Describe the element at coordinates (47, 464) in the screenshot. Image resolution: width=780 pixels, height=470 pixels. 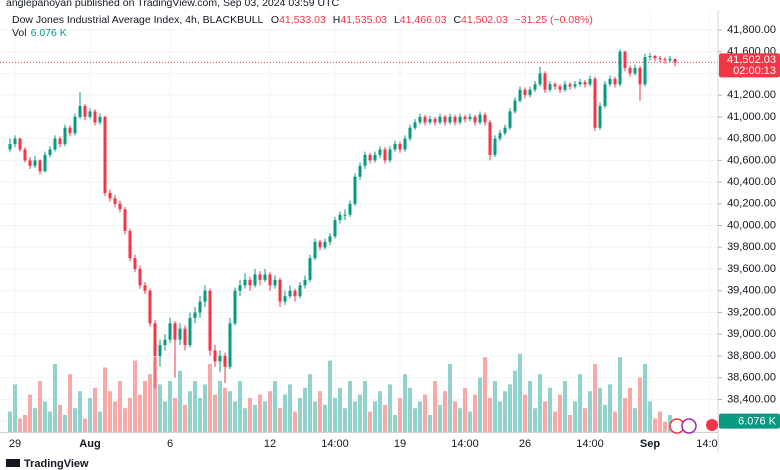
I see `logo: TradingView` at that location.